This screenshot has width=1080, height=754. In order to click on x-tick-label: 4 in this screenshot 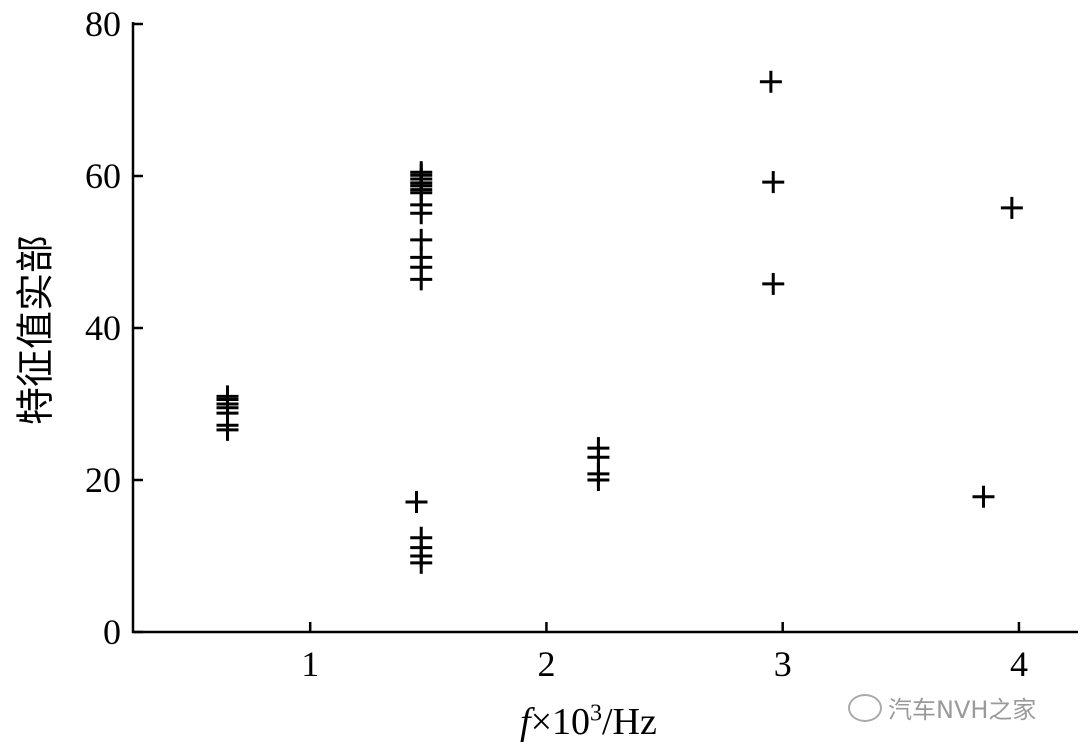, I will do `click(1019, 664)`.